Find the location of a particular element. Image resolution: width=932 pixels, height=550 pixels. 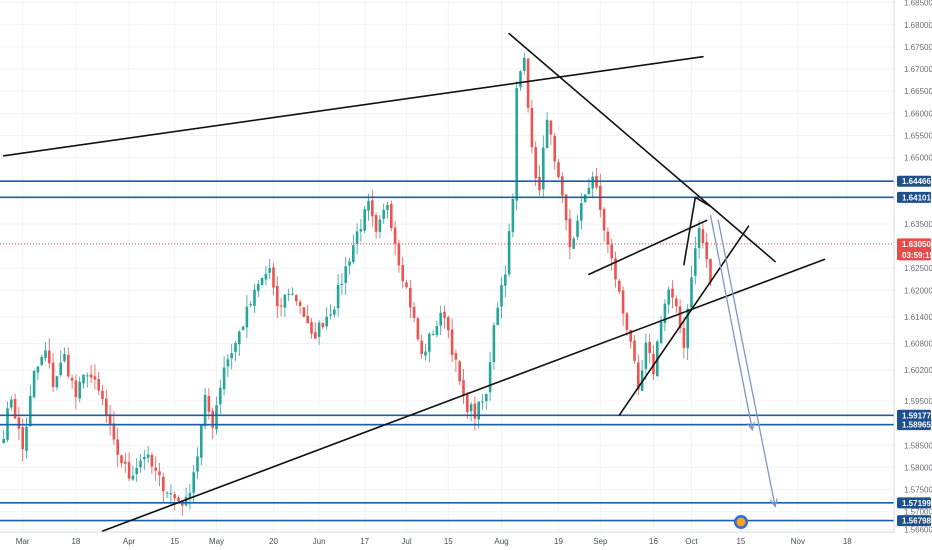

countdown-timer-label: 03:59:15 is located at coordinates (917, 255).